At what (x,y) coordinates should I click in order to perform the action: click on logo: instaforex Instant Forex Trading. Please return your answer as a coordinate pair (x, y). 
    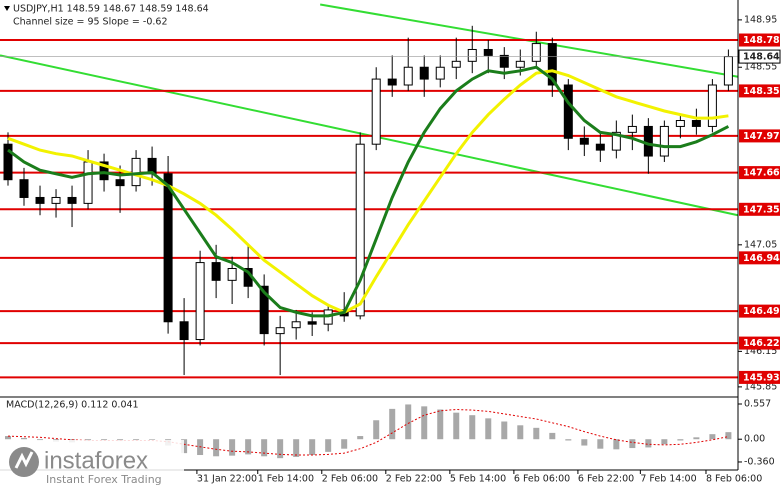
    Looking at the image, I should click on (92, 464).